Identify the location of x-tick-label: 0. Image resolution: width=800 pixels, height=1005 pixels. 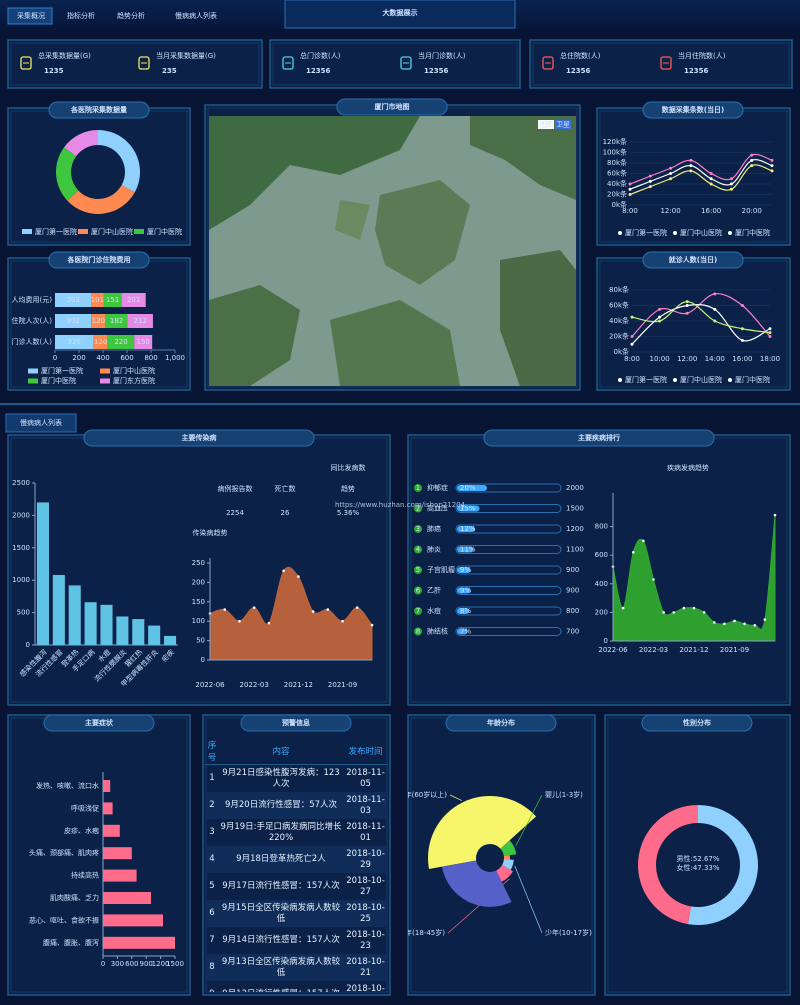
(55, 358).